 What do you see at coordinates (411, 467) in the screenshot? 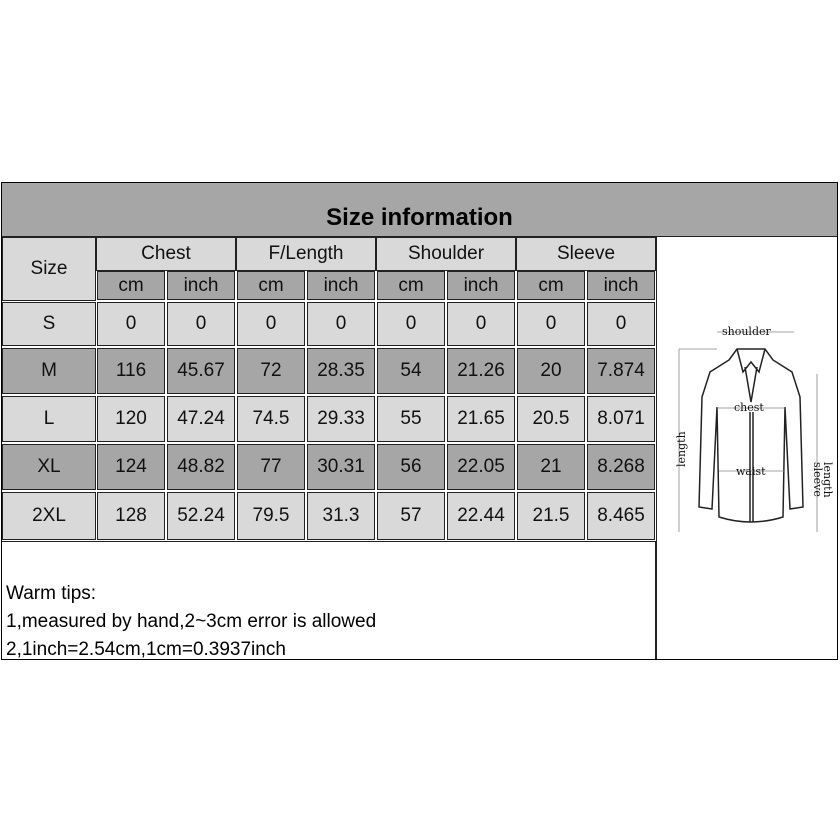
I see `value-cell: 56` at bounding box center [411, 467].